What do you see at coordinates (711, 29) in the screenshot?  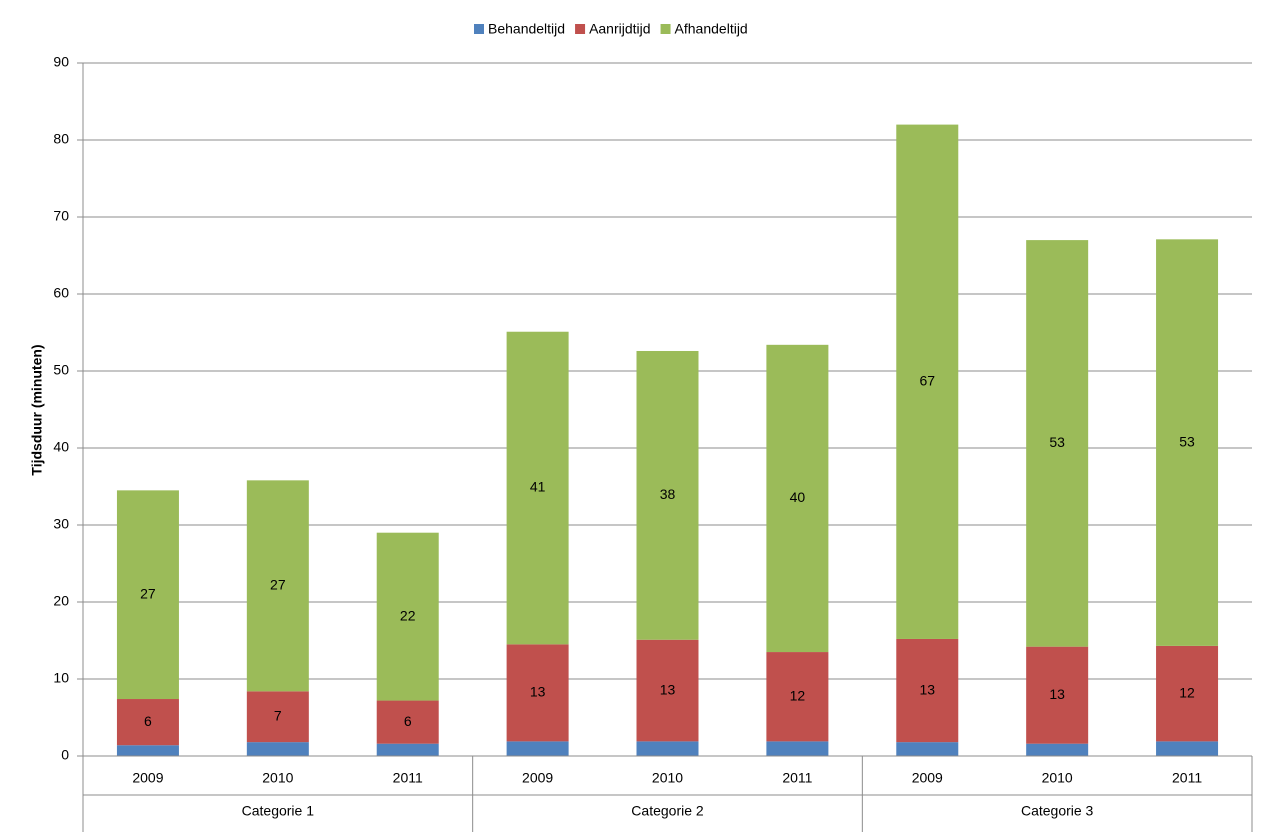 I see `legend-label: Afhandeltijd` at bounding box center [711, 29].